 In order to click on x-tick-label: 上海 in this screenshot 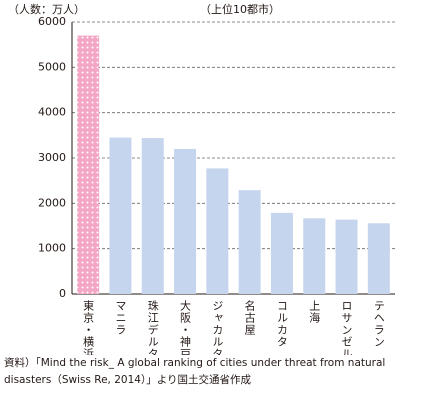, I will do `click(314, 312)`.